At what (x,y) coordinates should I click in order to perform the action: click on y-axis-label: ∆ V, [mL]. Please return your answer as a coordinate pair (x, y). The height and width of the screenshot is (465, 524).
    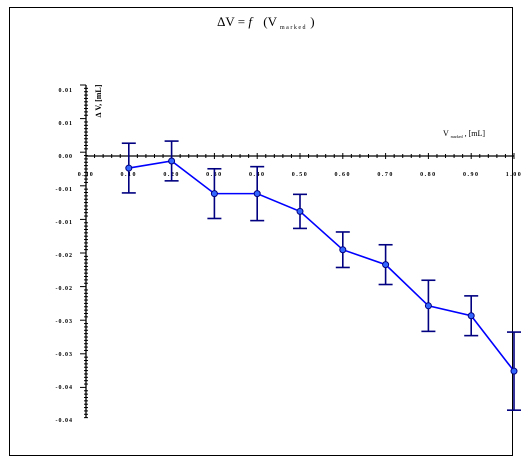
    Looking at the image, I should click on (98, 100).